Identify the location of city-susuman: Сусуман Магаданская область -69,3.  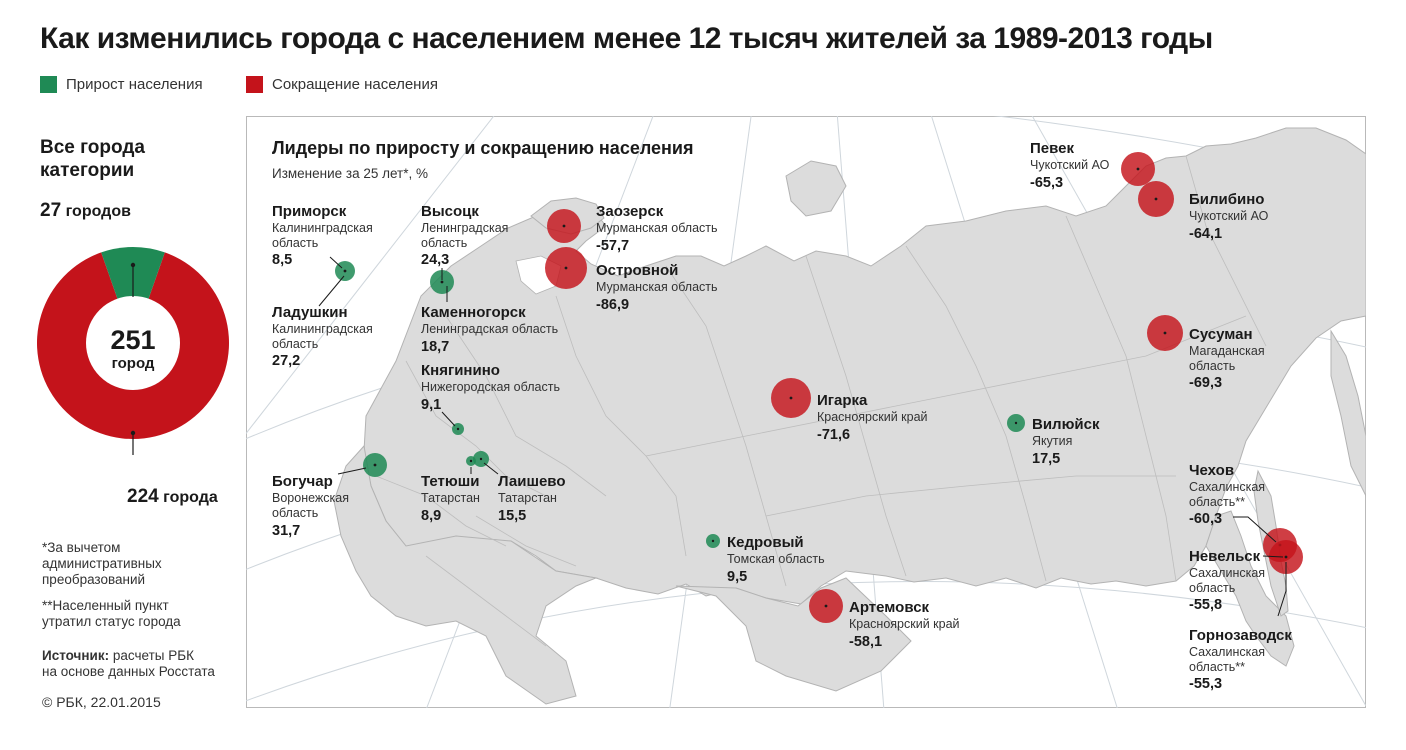
(1206, 353).